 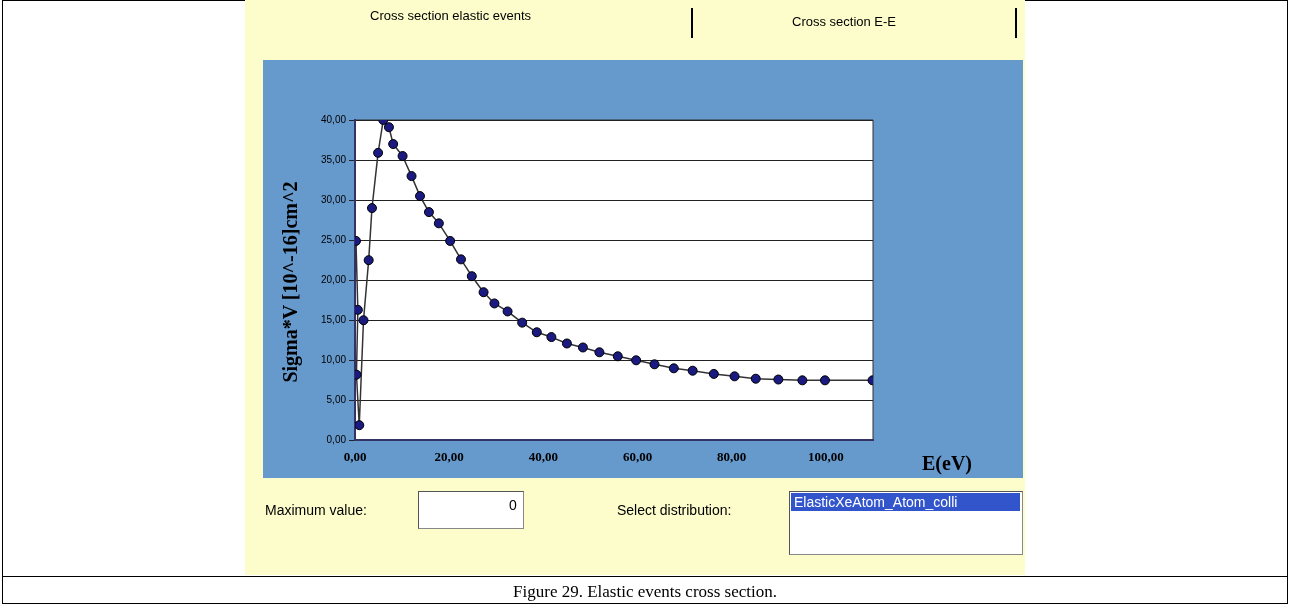 I want to click on x-tick-label: 100,00, so click(x=826, y=456).